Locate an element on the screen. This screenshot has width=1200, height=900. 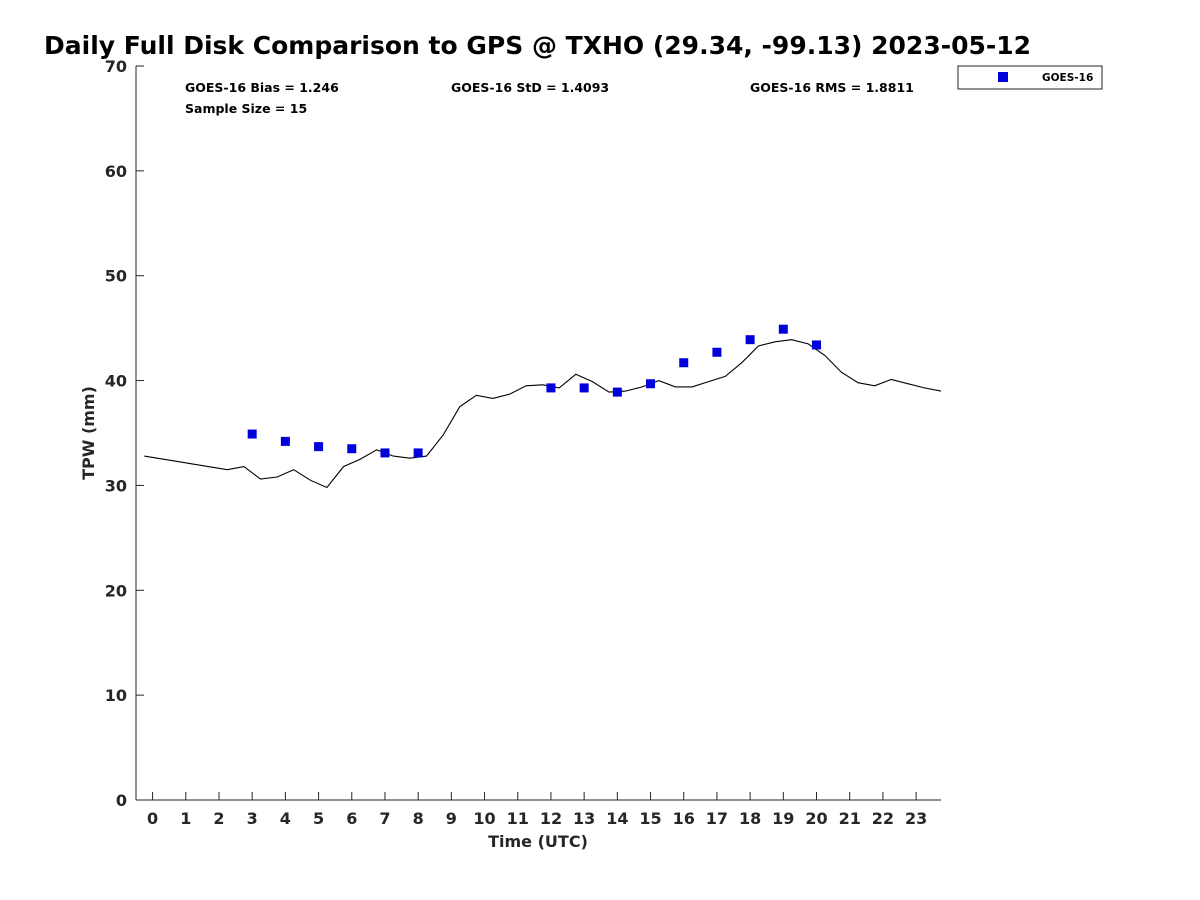
y-axis-label: TPW (mm) is located at coordinates (88, 433).